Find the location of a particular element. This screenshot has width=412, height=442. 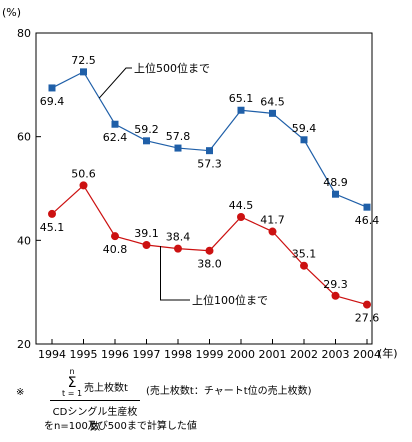

fraction-bar is located at coordinates (95, 400).